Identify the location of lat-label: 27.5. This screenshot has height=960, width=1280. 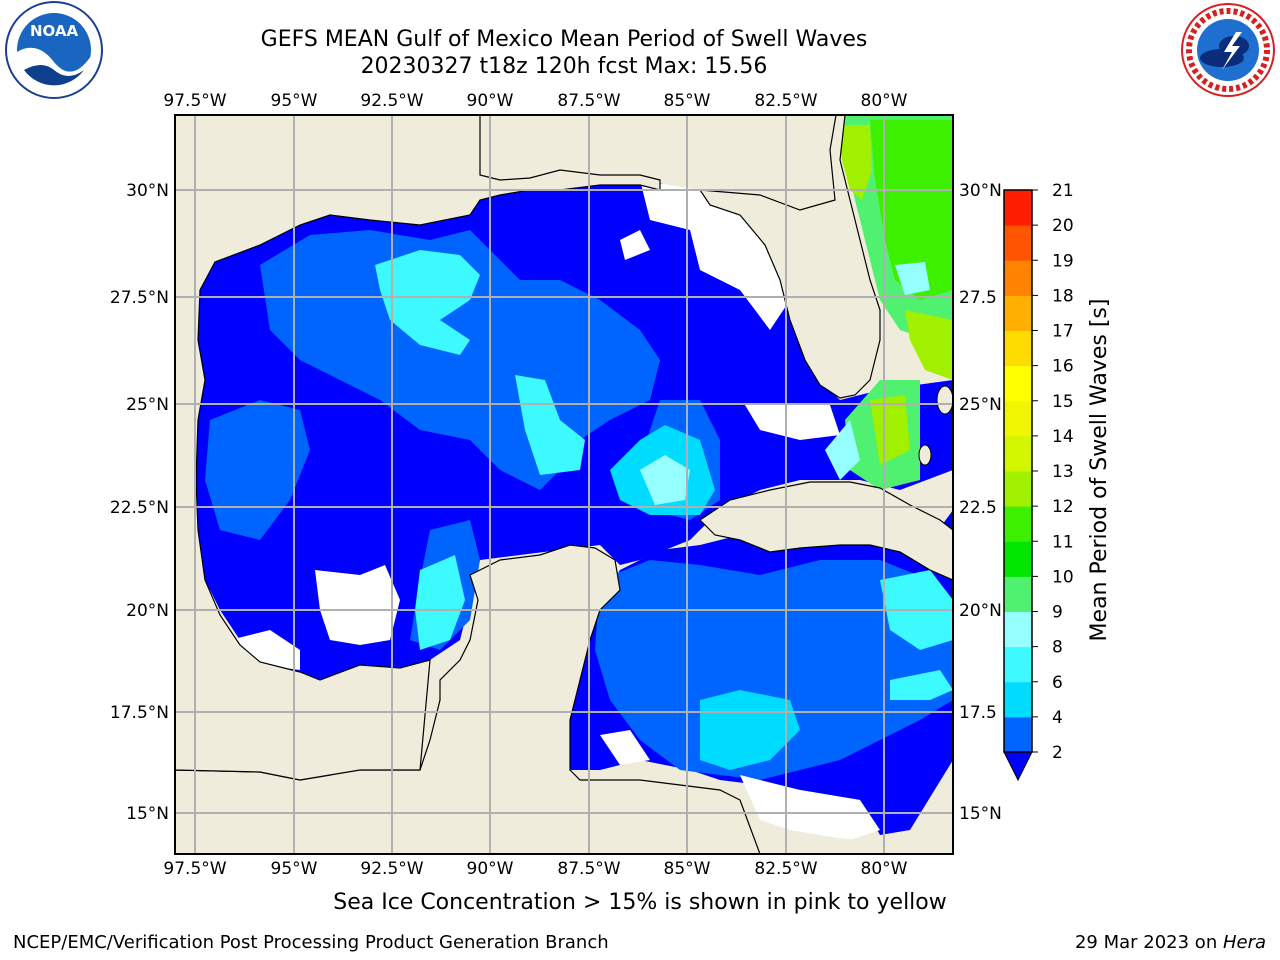
(978, 298).